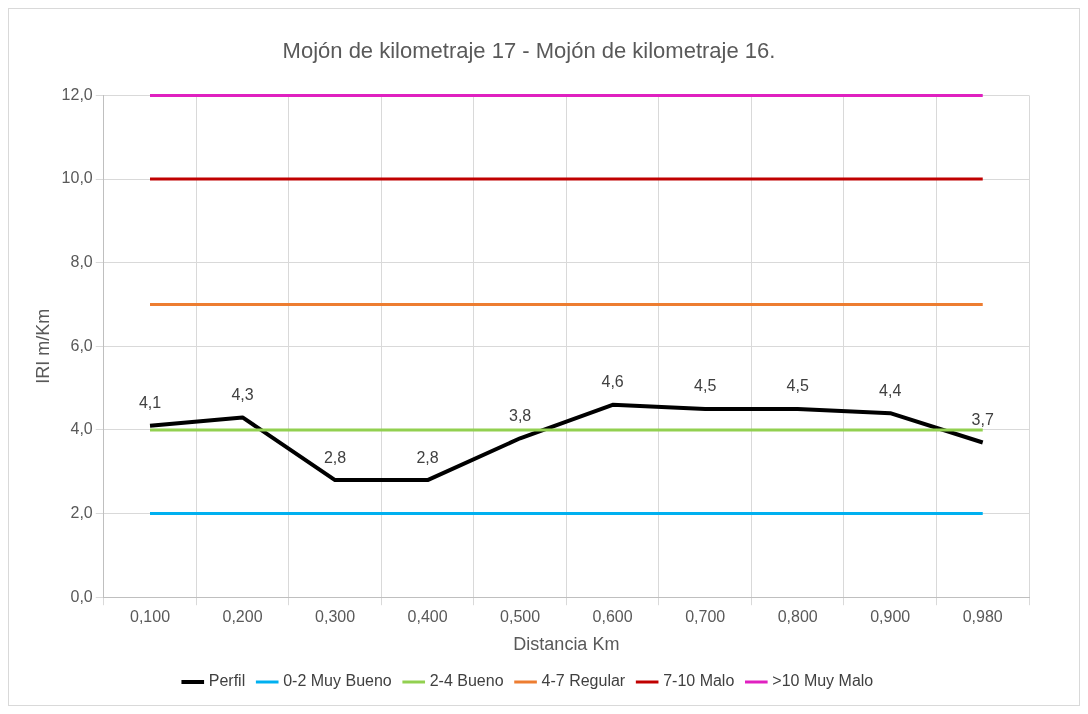 The width and height of the screenshot is (1088, 714). I want to click on x-tick-label: 0,300, so click(335, 617).